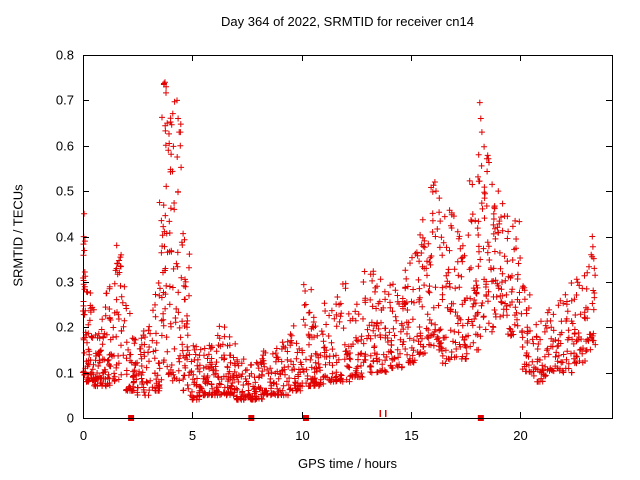 This screenshot has height=480, width=640. What do you see at coordinates (65, 237) in the screenshot?
I see `y-tick-label: 0.4` at bounding box center [65, 237].